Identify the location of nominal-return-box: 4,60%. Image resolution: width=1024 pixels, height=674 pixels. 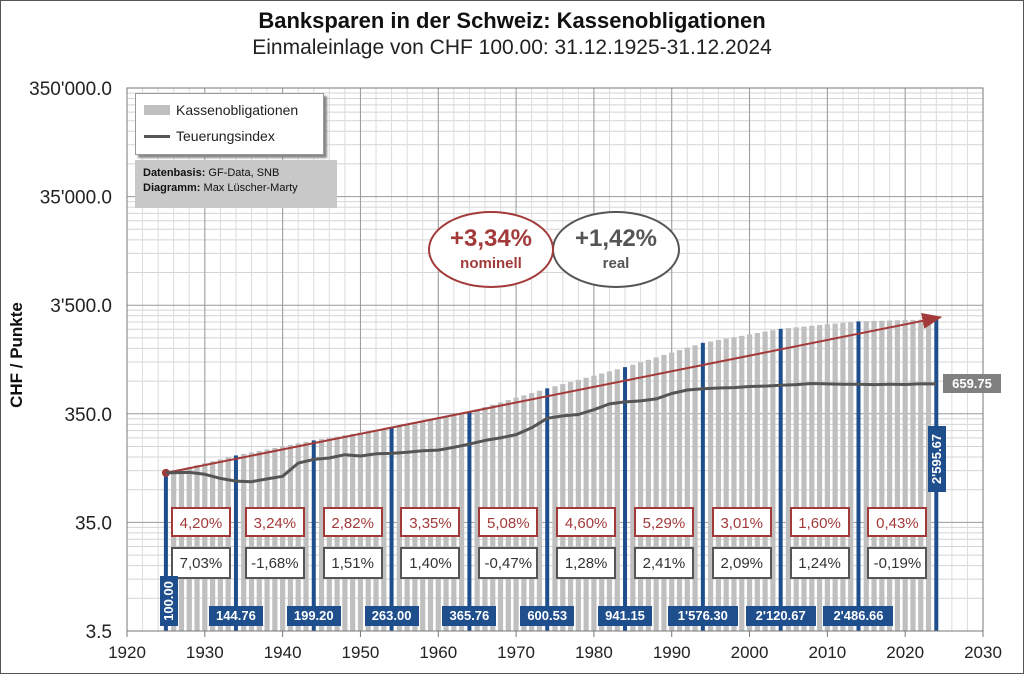
(586, 522).